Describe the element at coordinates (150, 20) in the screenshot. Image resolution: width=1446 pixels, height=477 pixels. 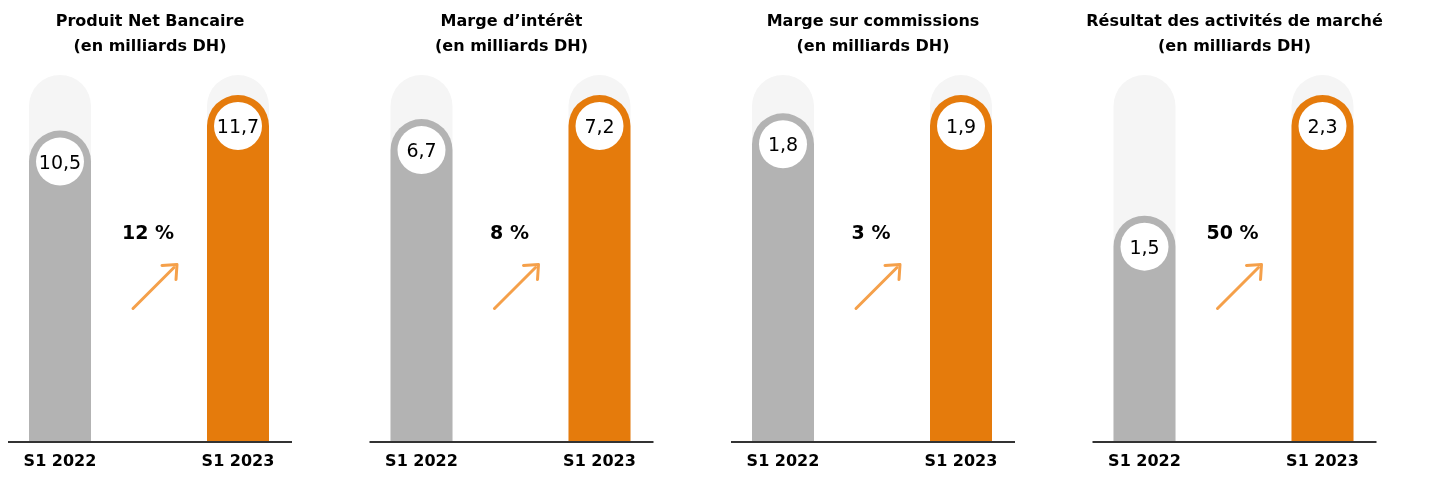
I see `chart-title: Produit Net Bancaire` at that location.